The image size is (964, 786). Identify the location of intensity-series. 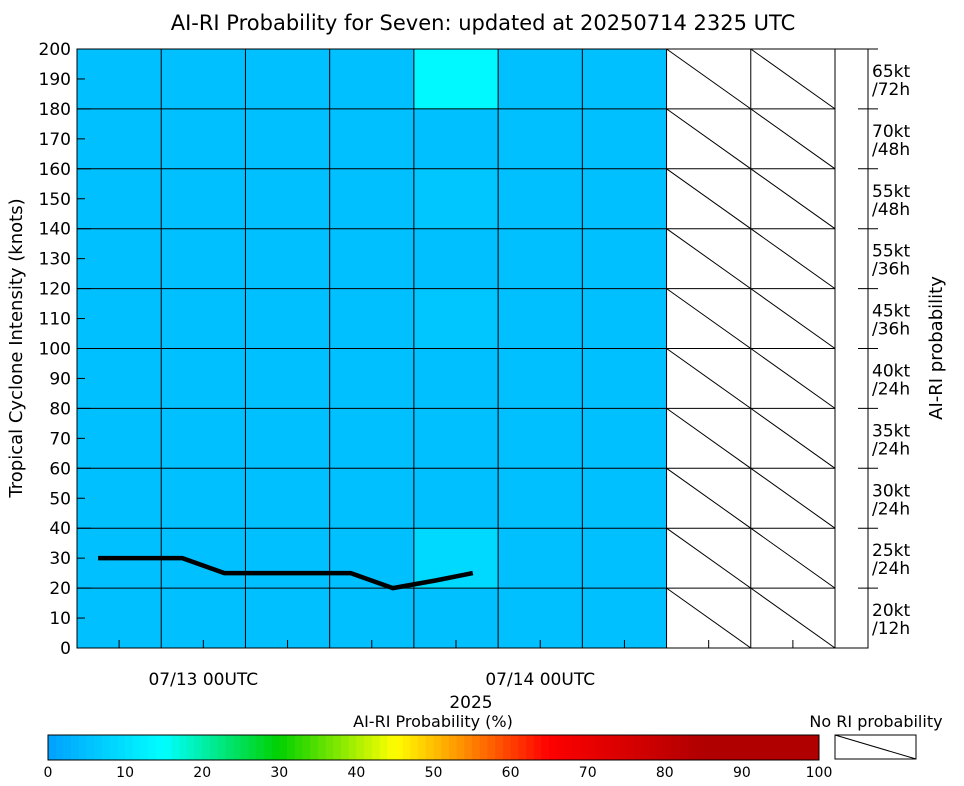
(286, 573).